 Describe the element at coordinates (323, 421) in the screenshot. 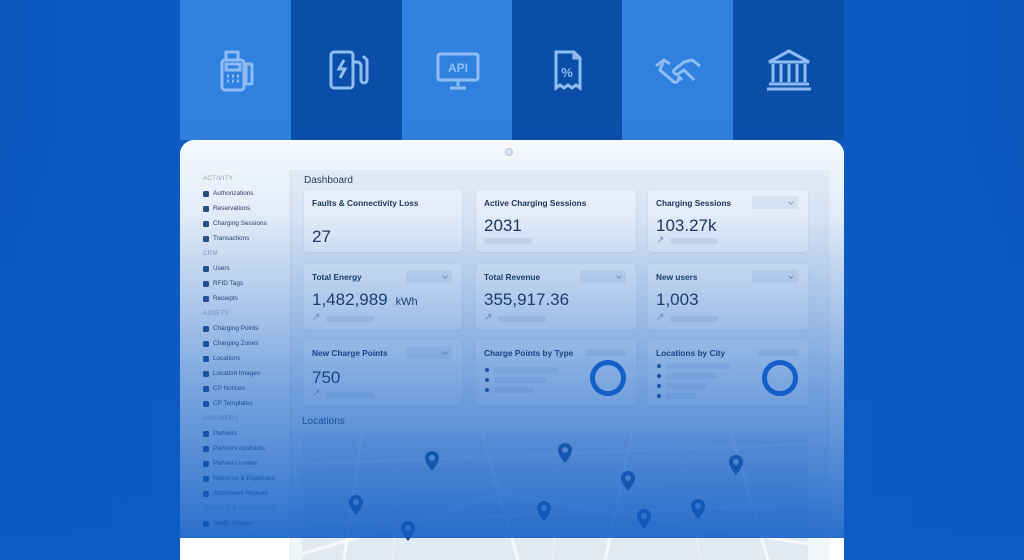

I see `locations-heading: Locations` at that location.